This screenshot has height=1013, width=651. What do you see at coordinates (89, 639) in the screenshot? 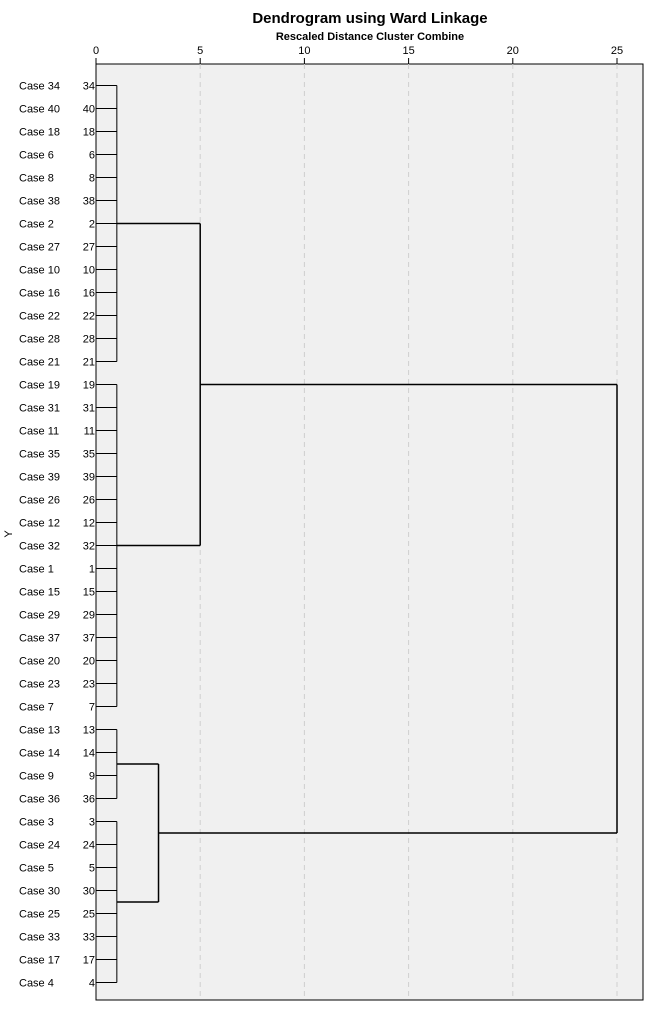
I see `leaf-case-number: 37` at bounding box center [89, 639].